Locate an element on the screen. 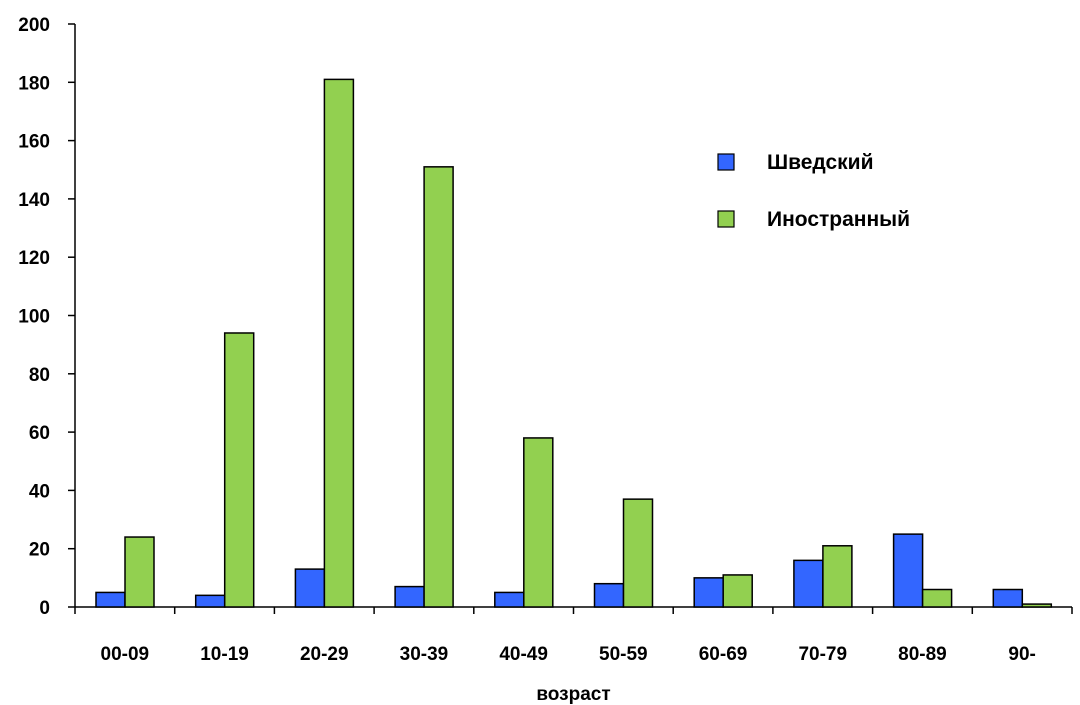 This screenshot has width=1080, height=705. y-tick-label: 60 is located at coordinates (39, 433).